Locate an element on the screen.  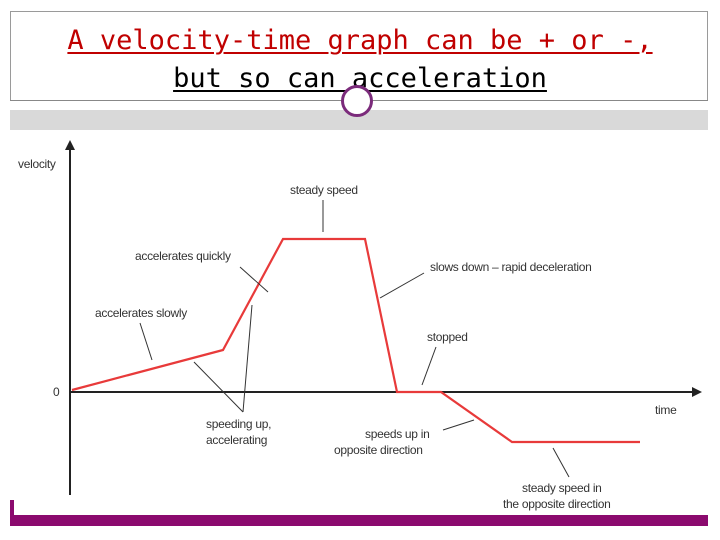
annotation-opposite-line2: opposite direction is located at coordinates (378, 450).